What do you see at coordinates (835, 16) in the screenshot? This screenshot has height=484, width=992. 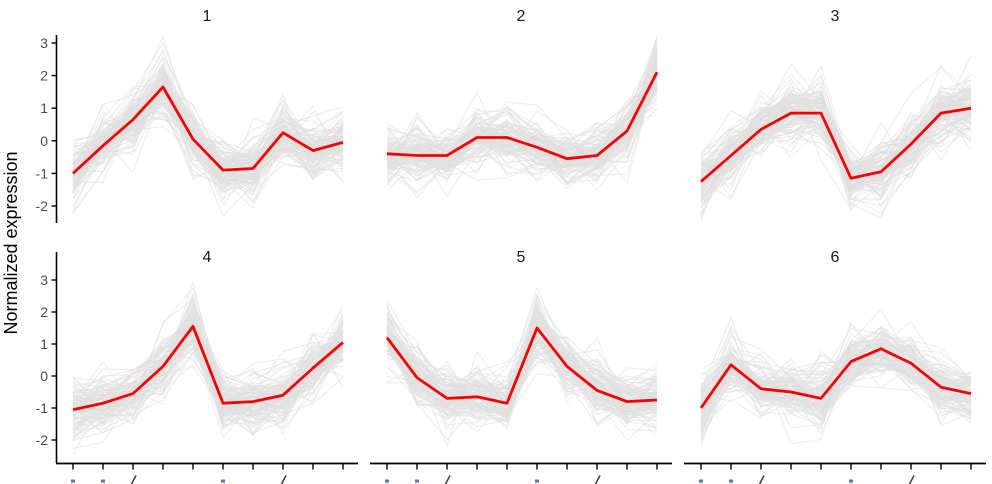 I see `facet-title-3: 3` at bounding box center [835, 16].